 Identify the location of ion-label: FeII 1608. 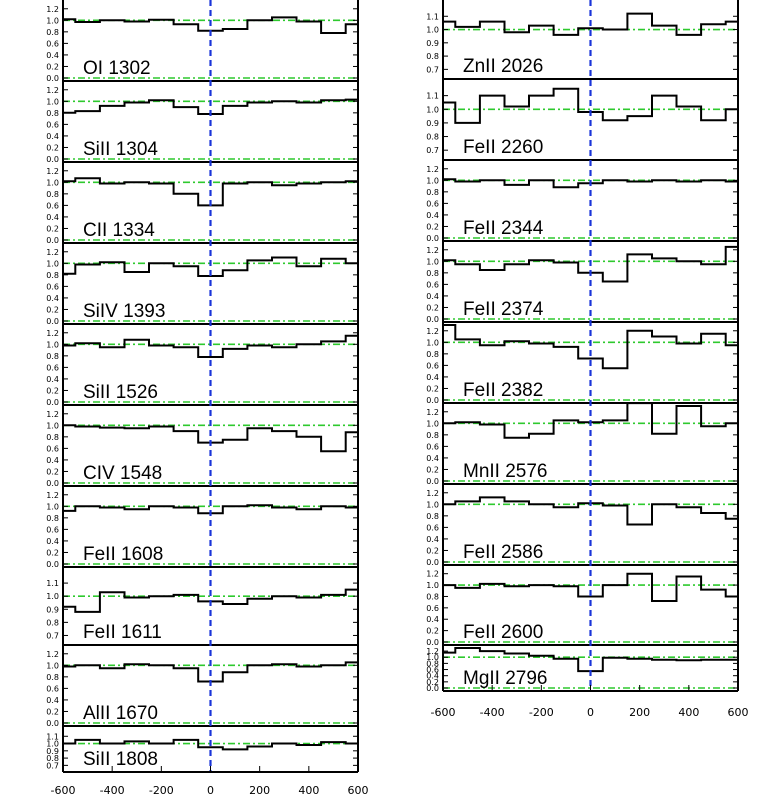
(123, 554).